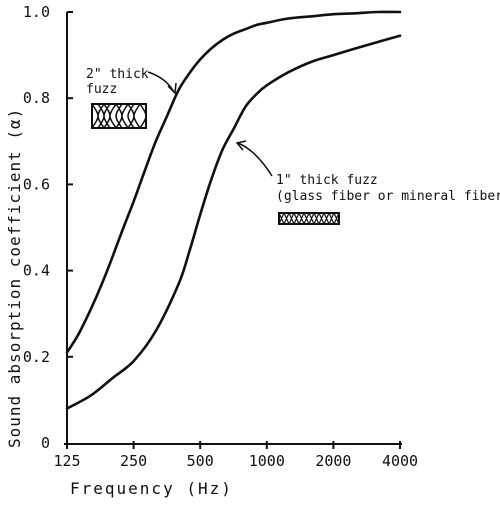 The width and height of the screenshot is (500, 506). What do you see at coordinates (36, 184) in the screenshot?
I see `y-tick-label: 0.6` at bounding box center [36, 184].